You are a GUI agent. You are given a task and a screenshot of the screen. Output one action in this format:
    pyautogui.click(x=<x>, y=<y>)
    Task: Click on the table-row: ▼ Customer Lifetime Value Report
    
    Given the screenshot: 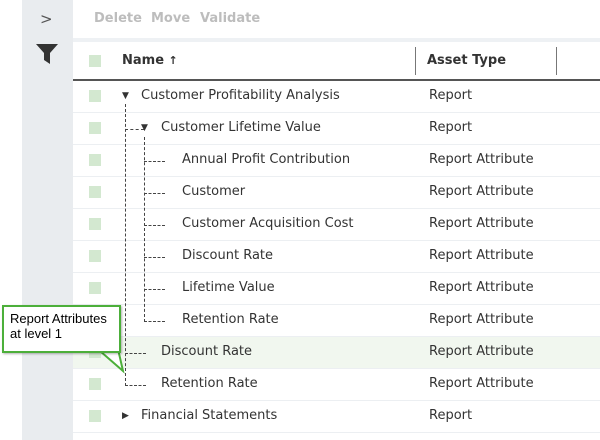 What is the action you would take?
    pyautogui.click(x=336, y=129)
    